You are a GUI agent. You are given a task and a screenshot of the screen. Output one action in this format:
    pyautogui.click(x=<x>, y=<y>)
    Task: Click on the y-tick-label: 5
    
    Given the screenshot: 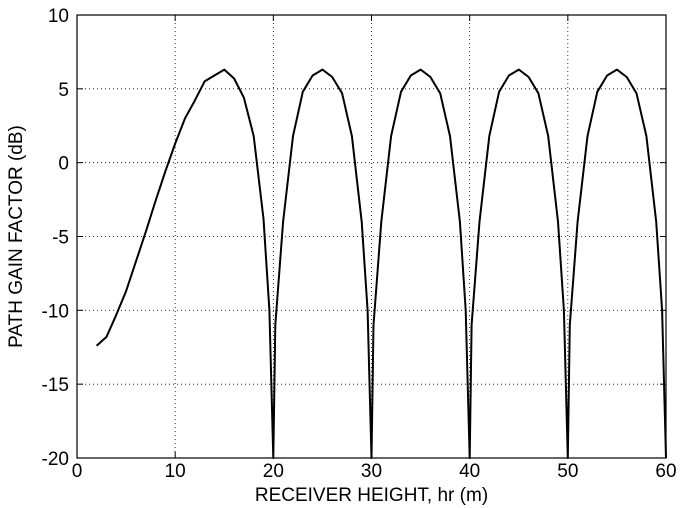 What is the action you would take?
    pyautogui.click(x=63, y=90)
    